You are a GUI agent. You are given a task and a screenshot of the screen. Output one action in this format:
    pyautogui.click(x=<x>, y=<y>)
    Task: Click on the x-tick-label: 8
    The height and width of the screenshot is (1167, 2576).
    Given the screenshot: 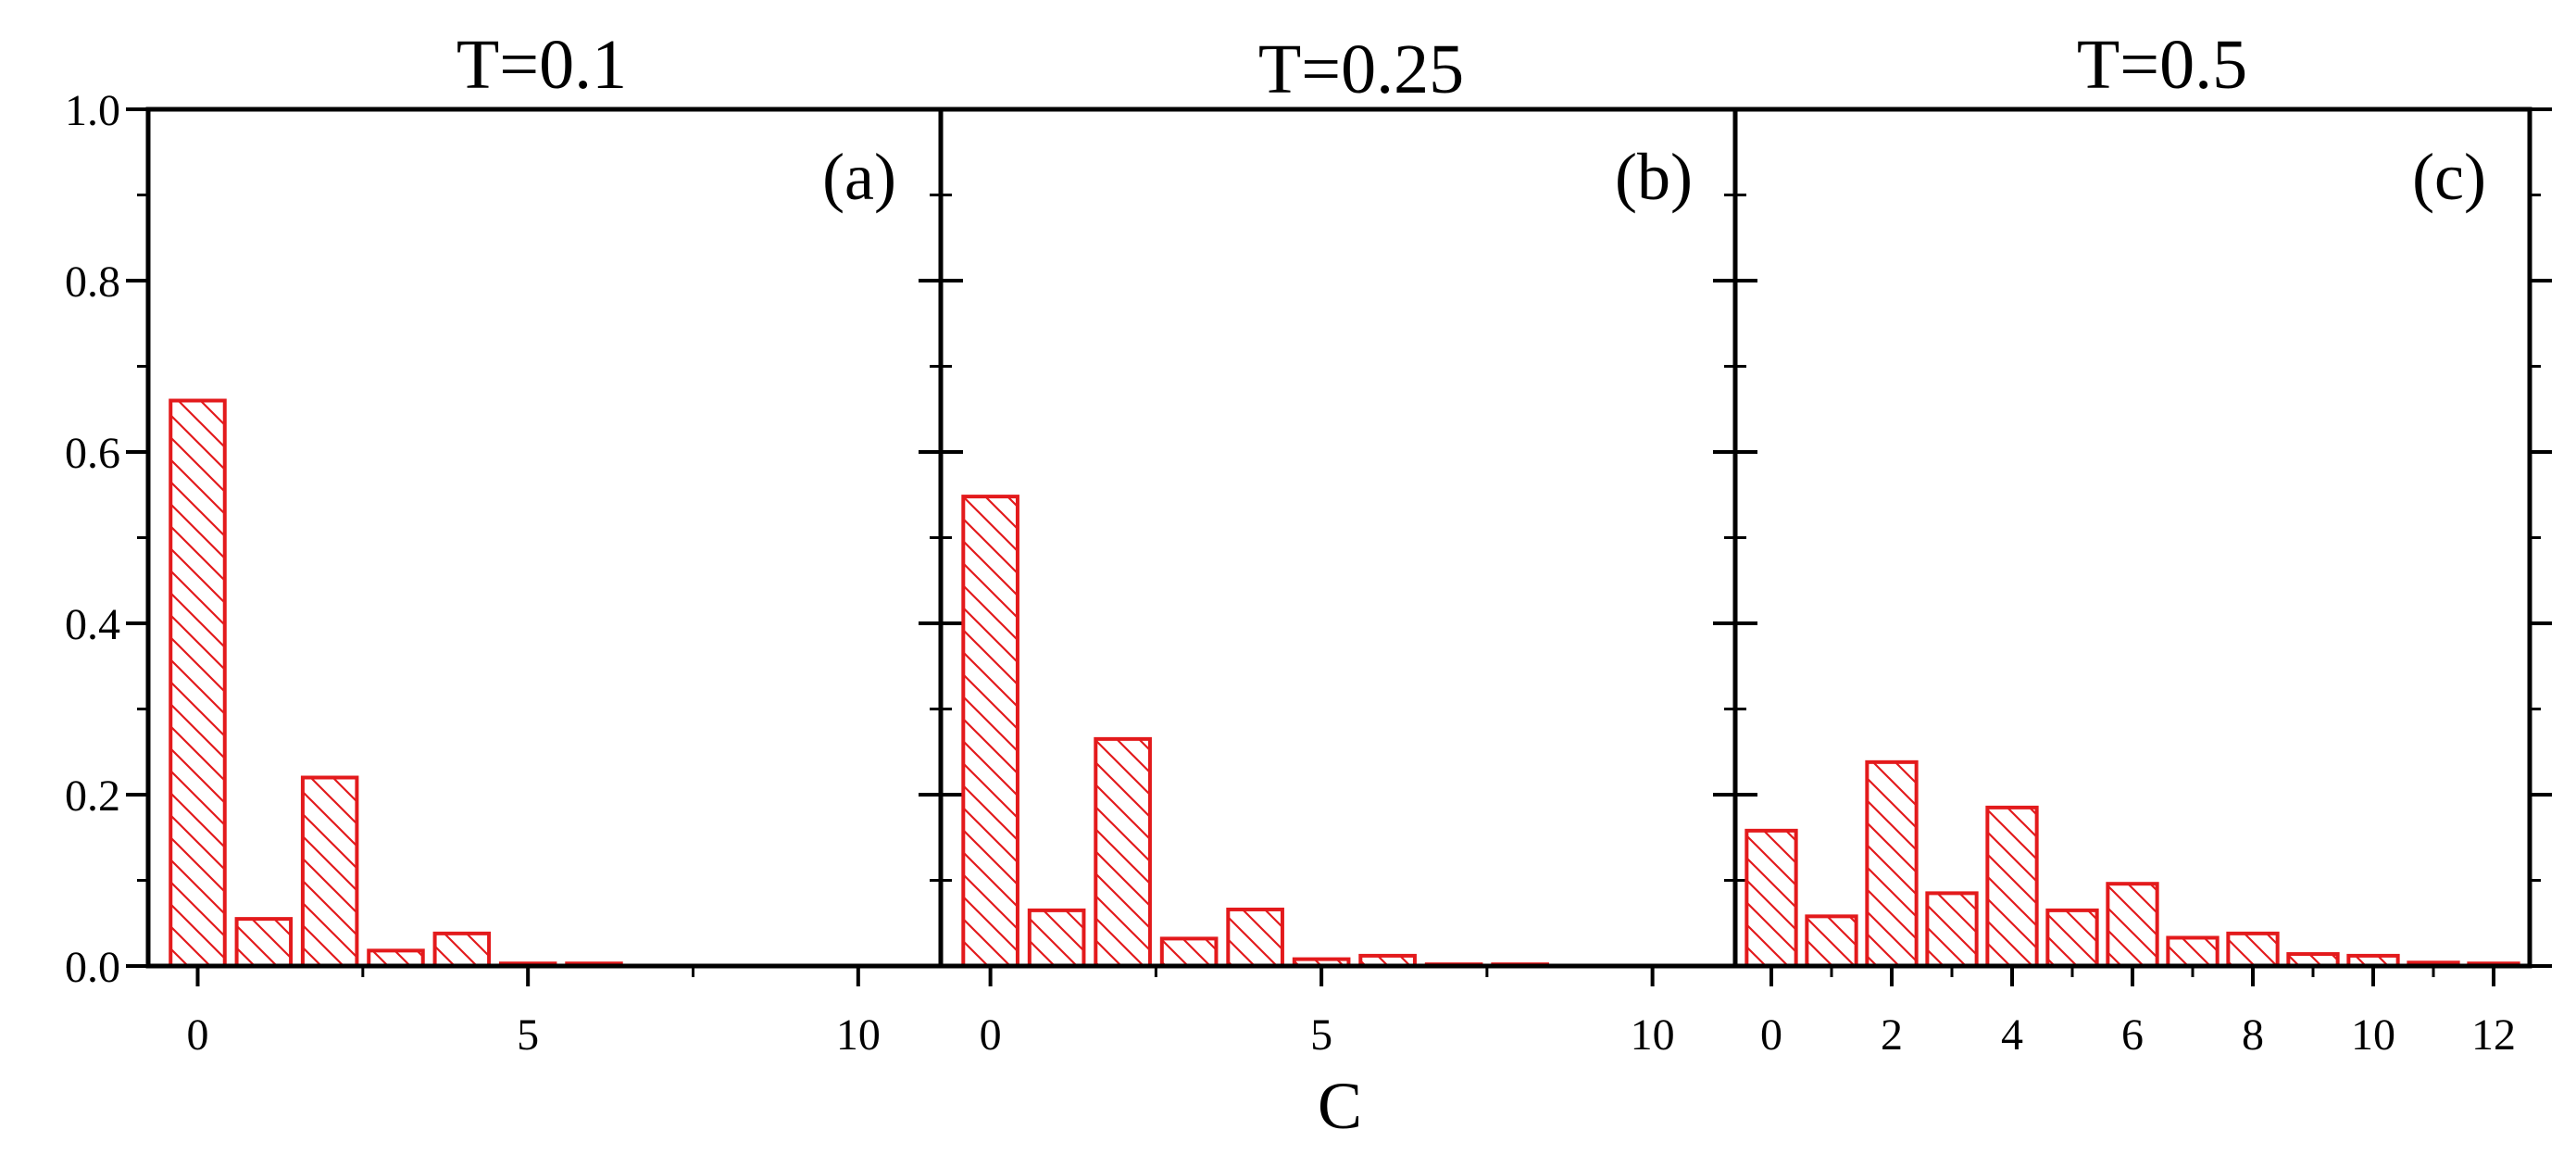 What is the action you would take?
    pyautogui.click(x=2253, y=1035)
    